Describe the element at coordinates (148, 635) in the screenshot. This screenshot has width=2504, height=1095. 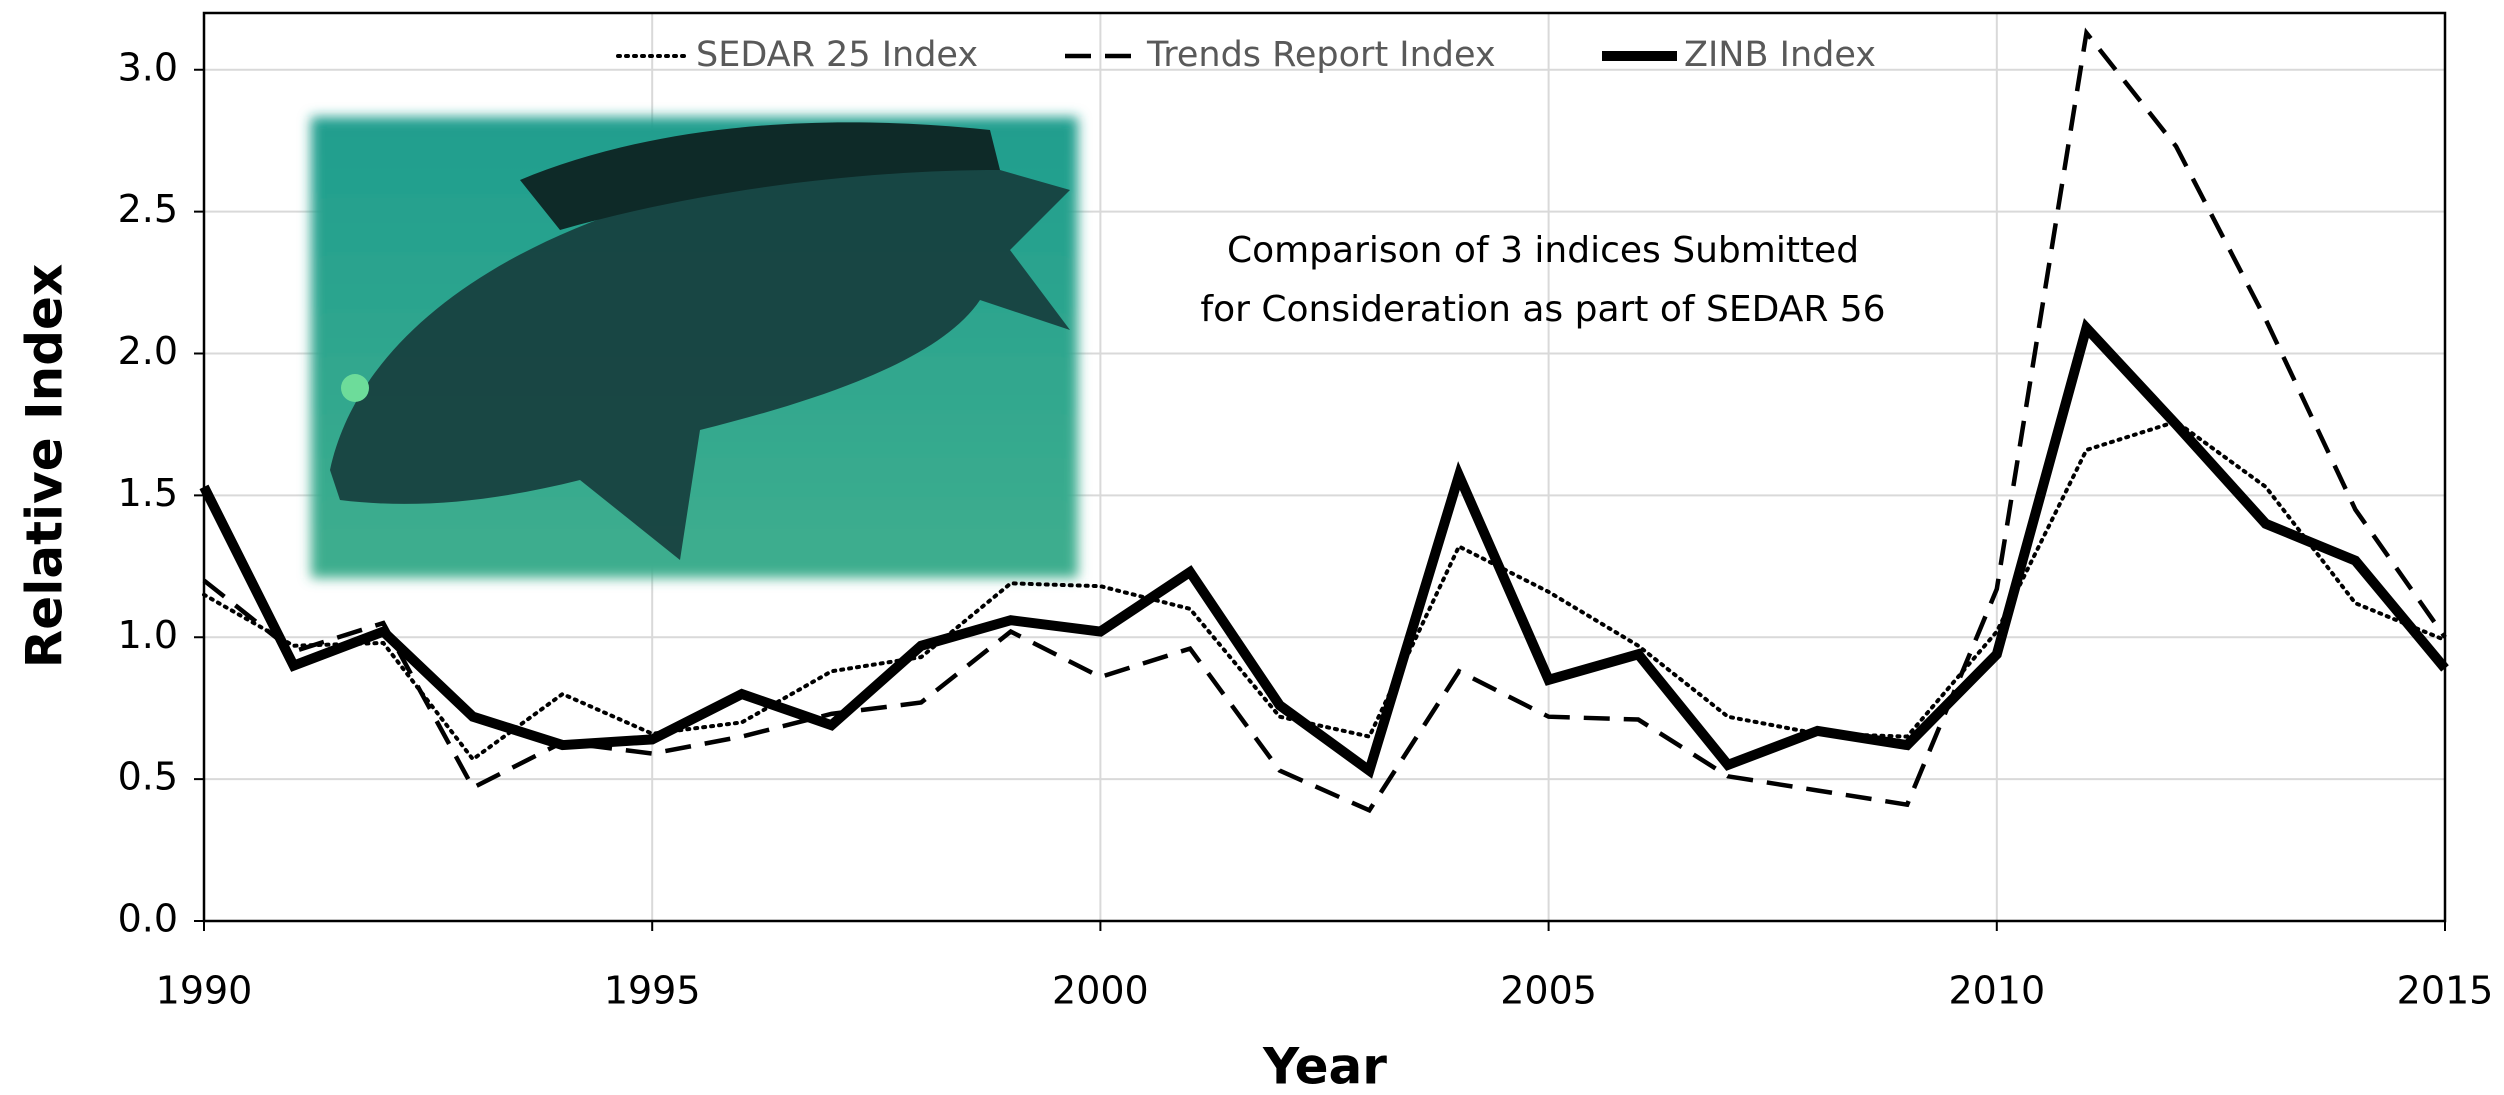
I see `y-tick-label: 1.0` at that location.